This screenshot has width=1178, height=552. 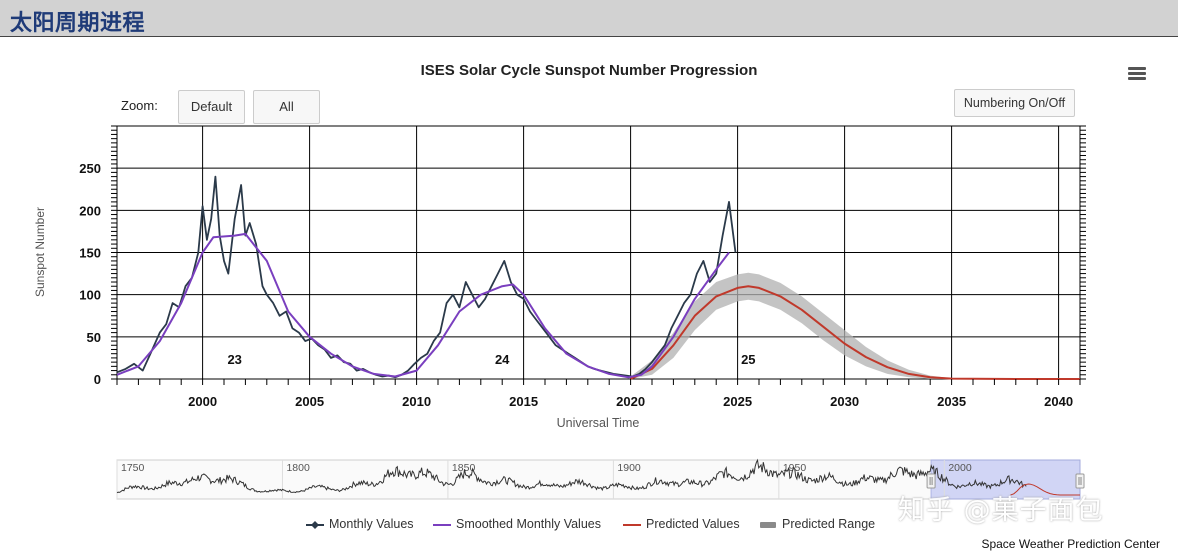 I want to click on zoom-label: Zoom:, so click(x=139, y=105).